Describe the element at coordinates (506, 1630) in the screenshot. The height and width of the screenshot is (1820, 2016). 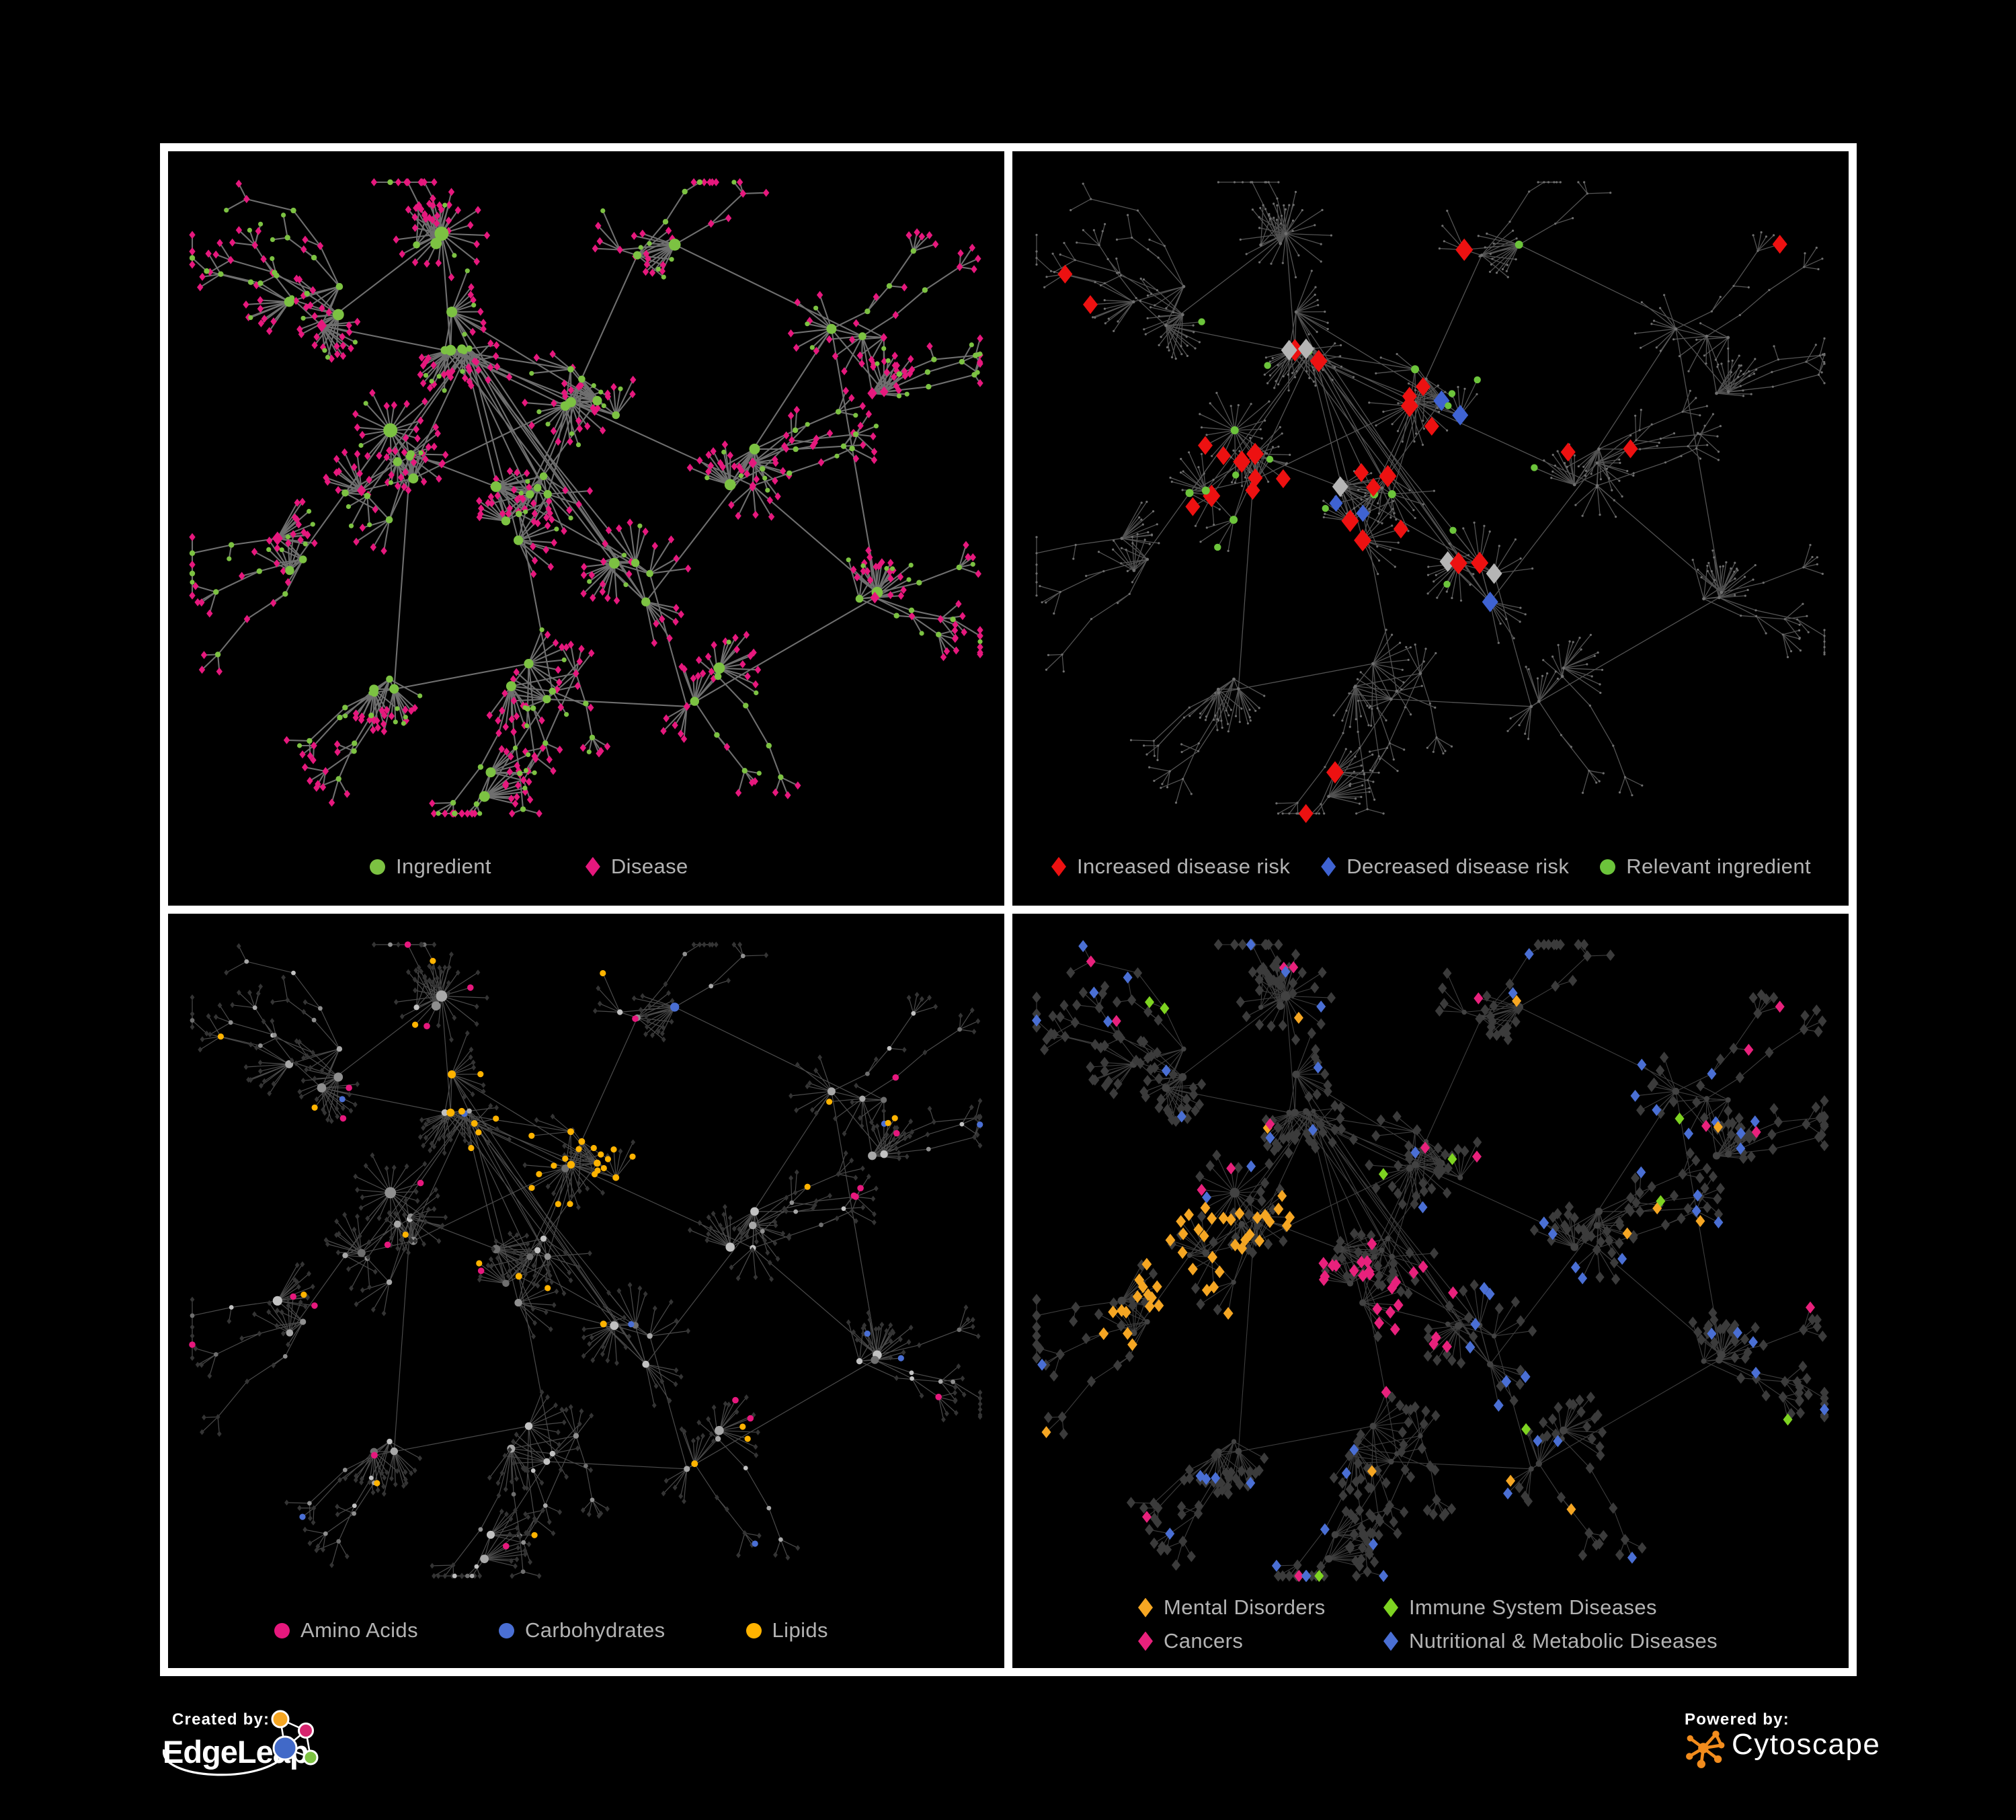
I see `carbohydrates-marker-icon` at that location.